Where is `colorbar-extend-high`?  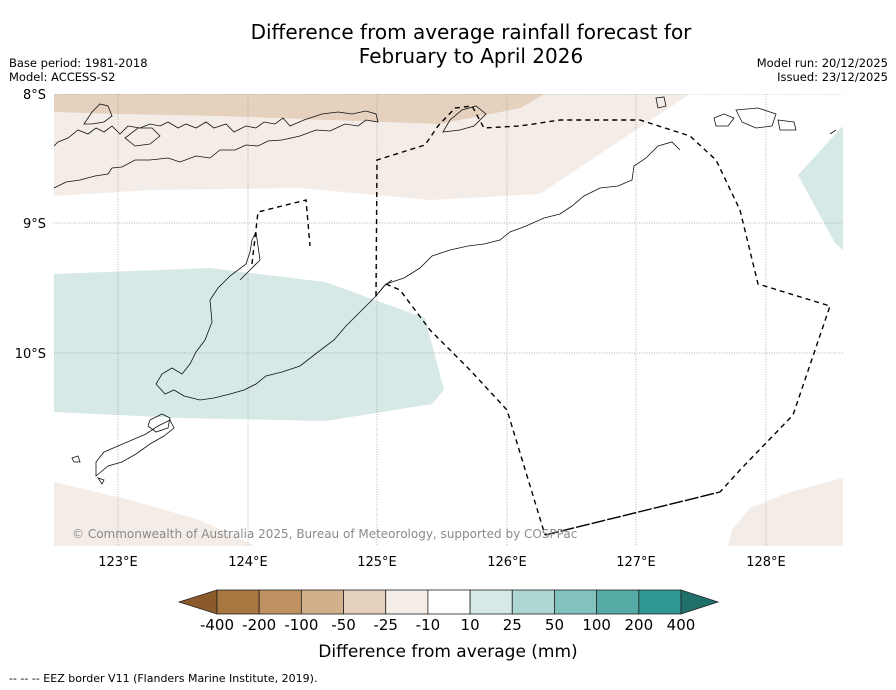 colorbar-extend-high is located at coordinates (700, 602).